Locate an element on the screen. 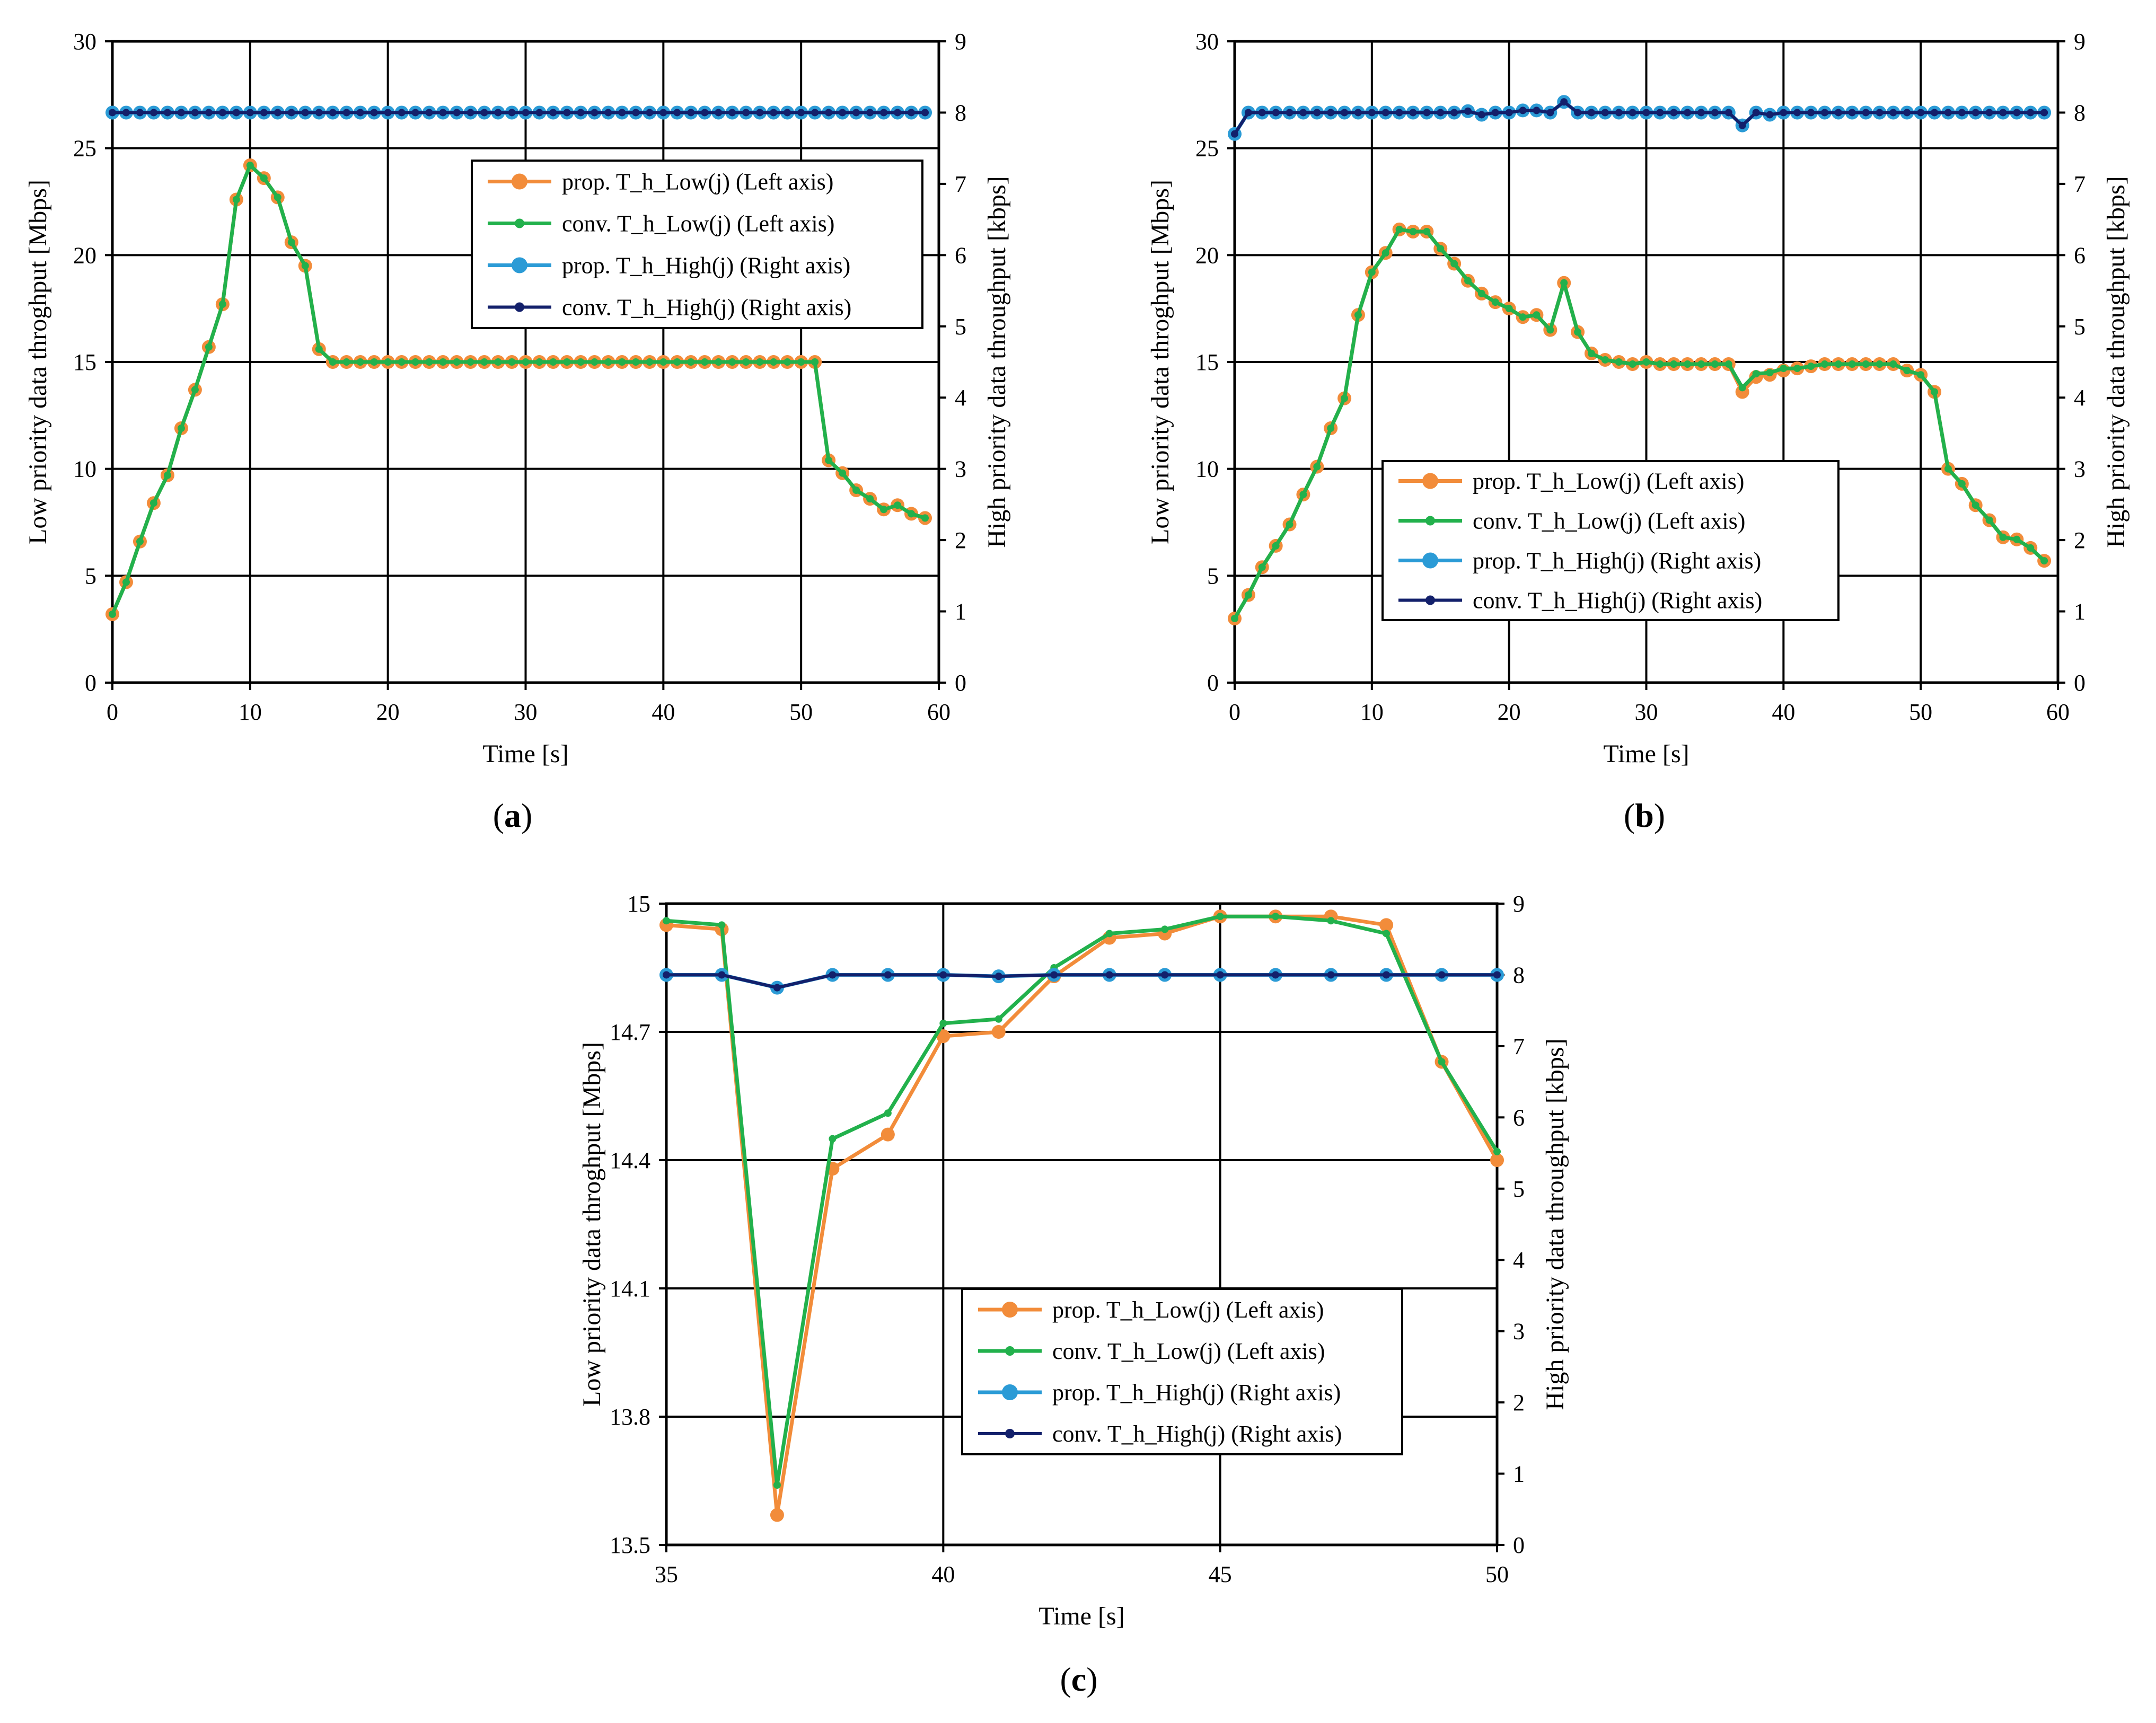 This screenshot has height=1723, width=2156. x-tick-label: 50 is located at coordinates (1921, 712).